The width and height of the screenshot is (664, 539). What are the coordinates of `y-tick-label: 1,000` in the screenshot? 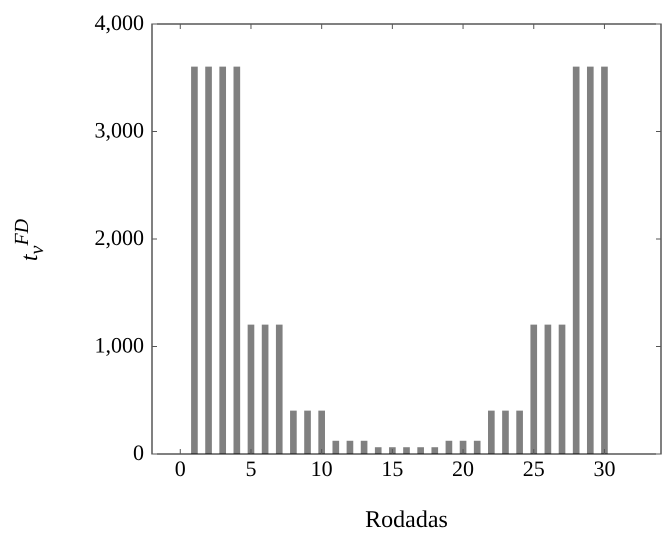 It's located at (119, 345).